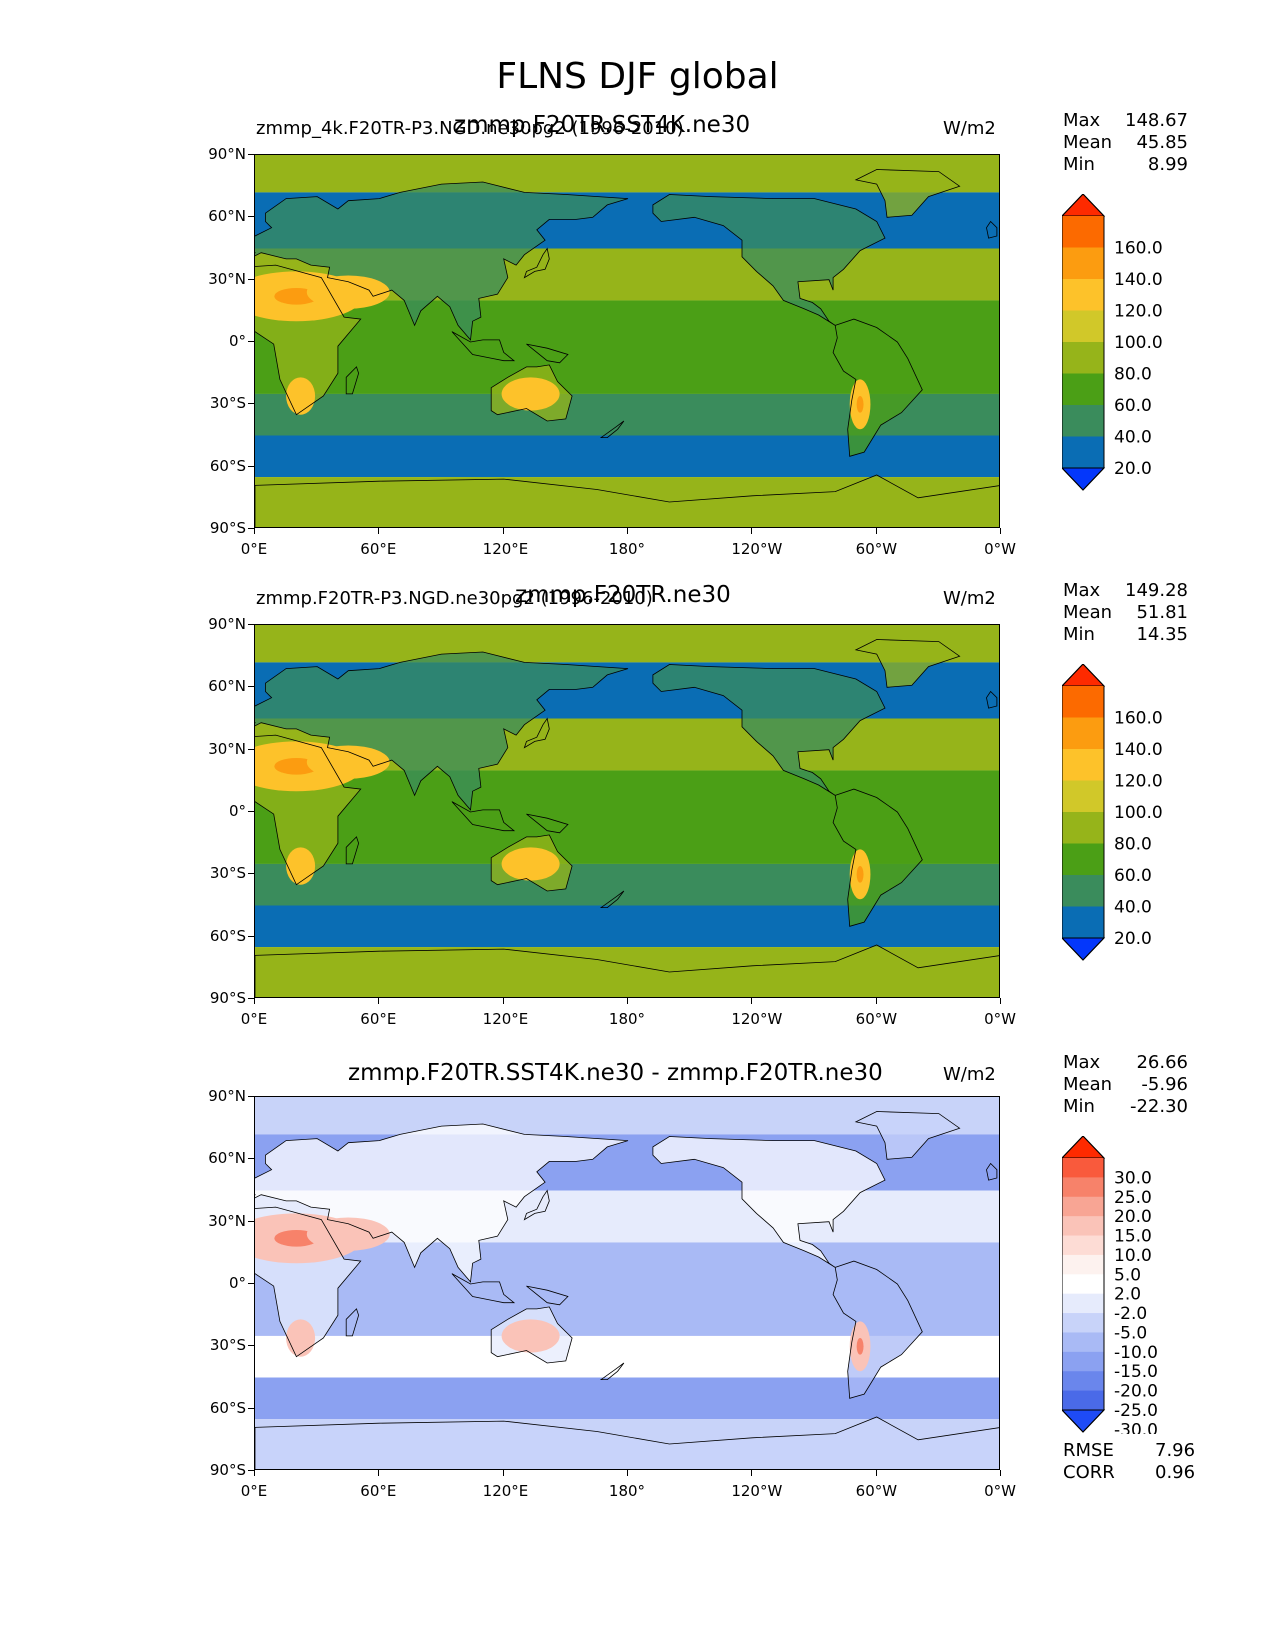 The image size is (1275, 1650). What do you see at coordinates (1136, 1427) in the screenshot?
I see `colorbar-label: -30.0` at bounding box center [1136, 1427].